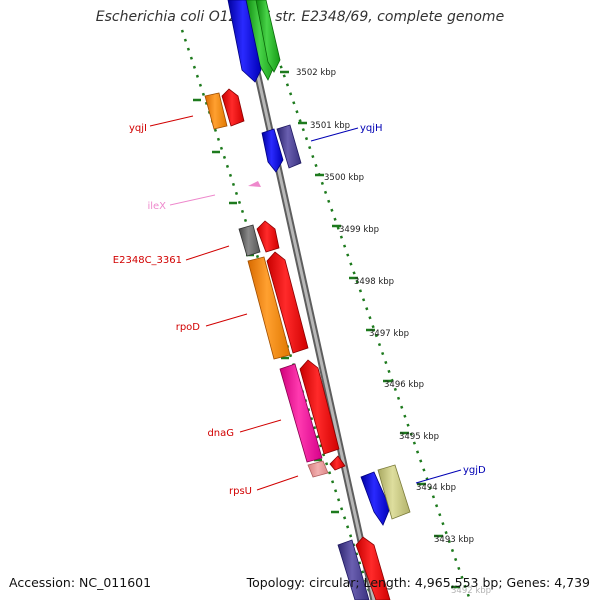  I want to click on gene-arrow-purple-bottom, so click(353, 569).